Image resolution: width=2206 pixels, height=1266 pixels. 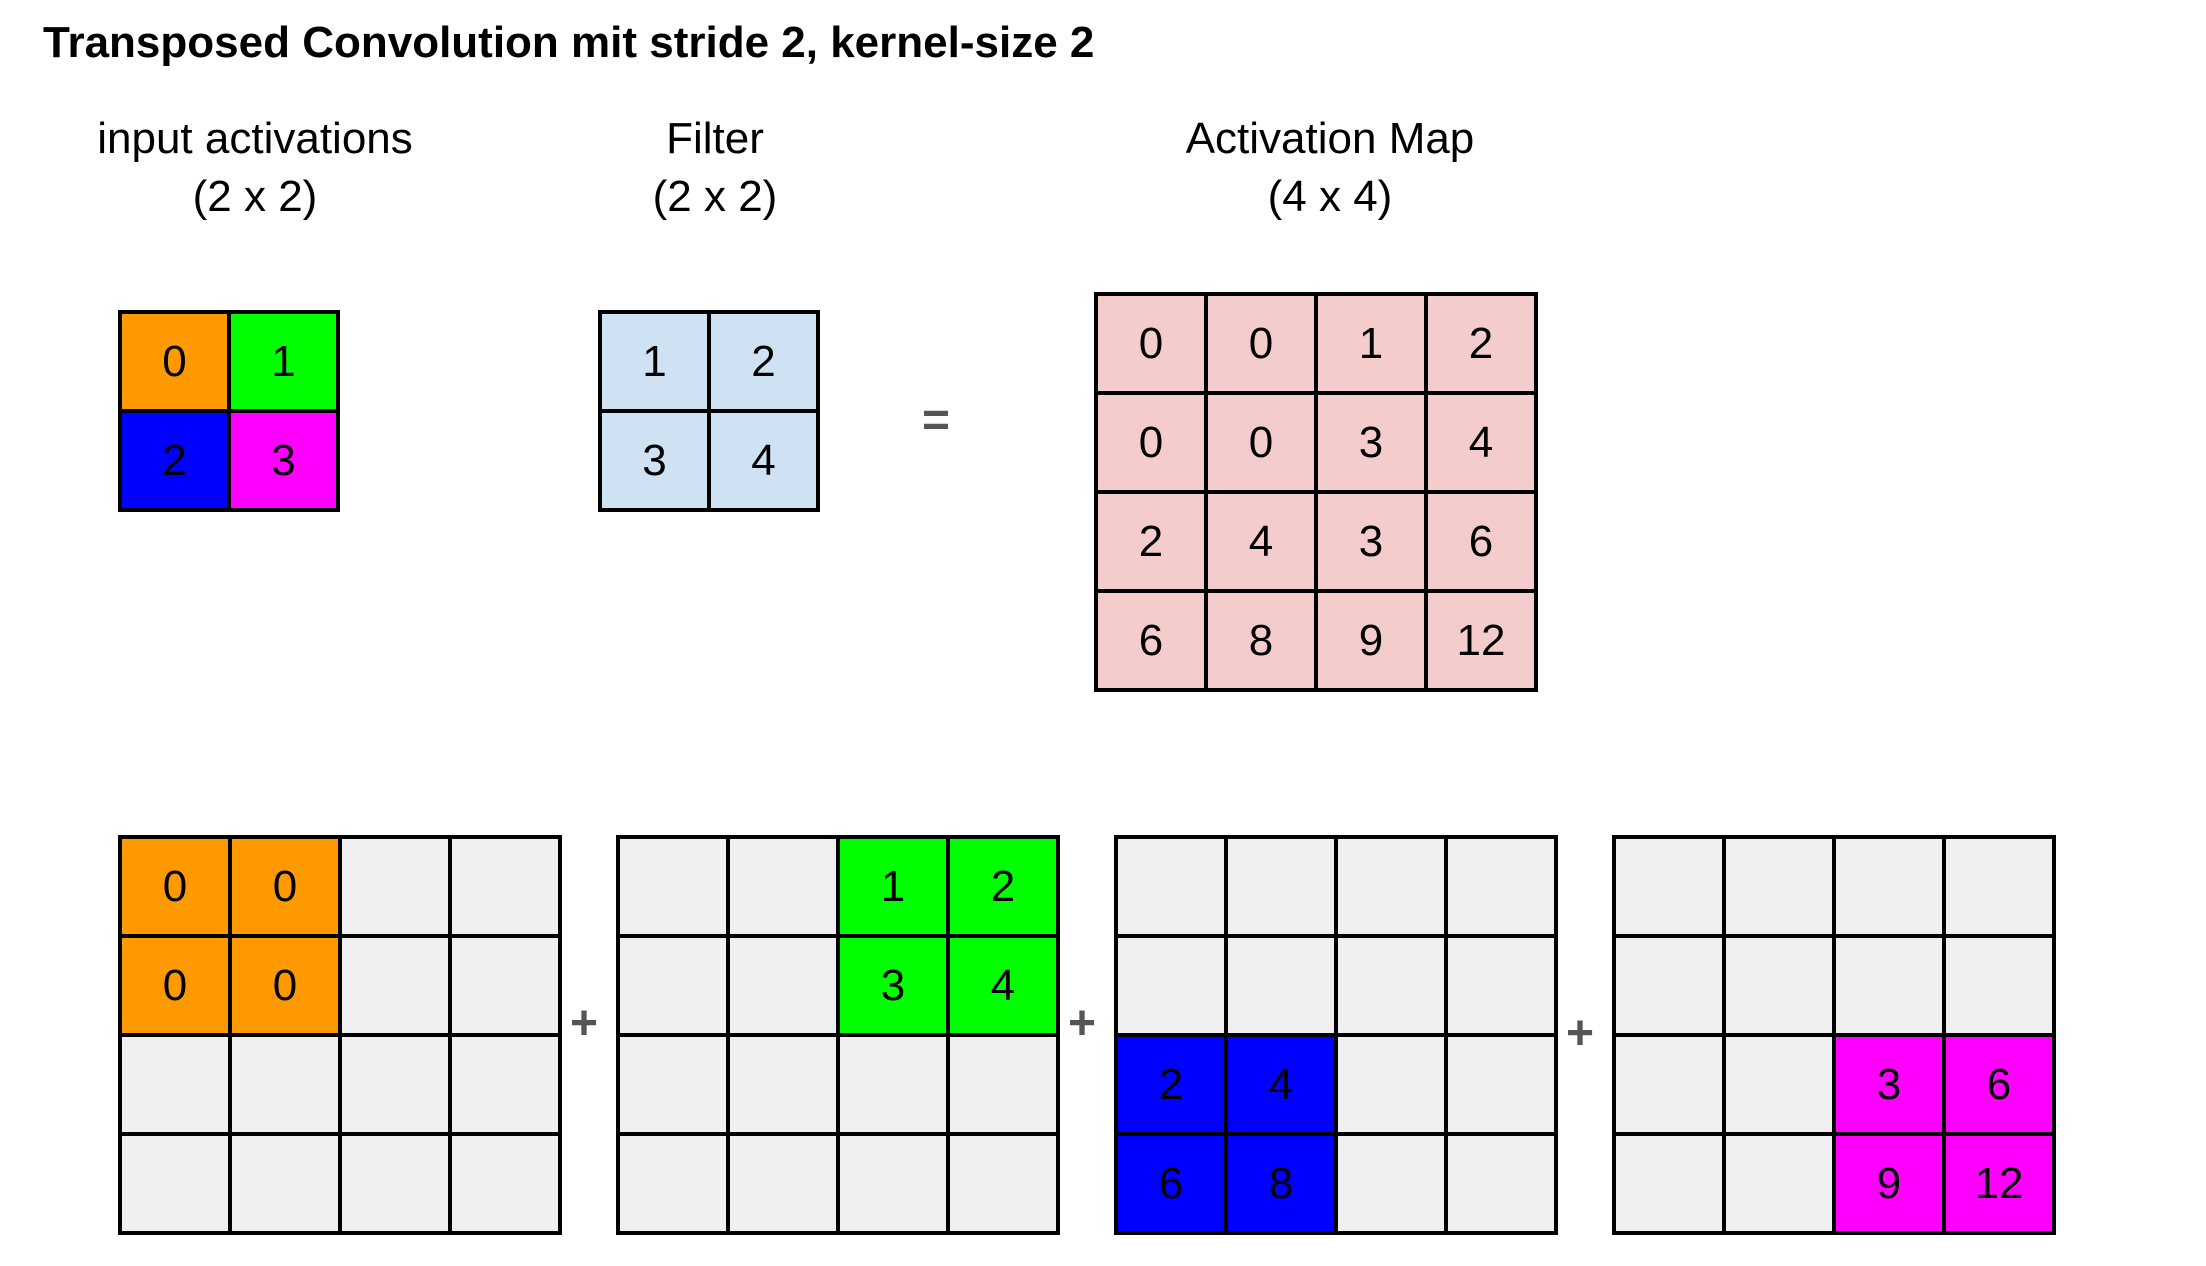 What do you see at coordinates (715, 138) in the screenshot?
I see `filter-label-line1: Filter` at bounding box center [715, 138].